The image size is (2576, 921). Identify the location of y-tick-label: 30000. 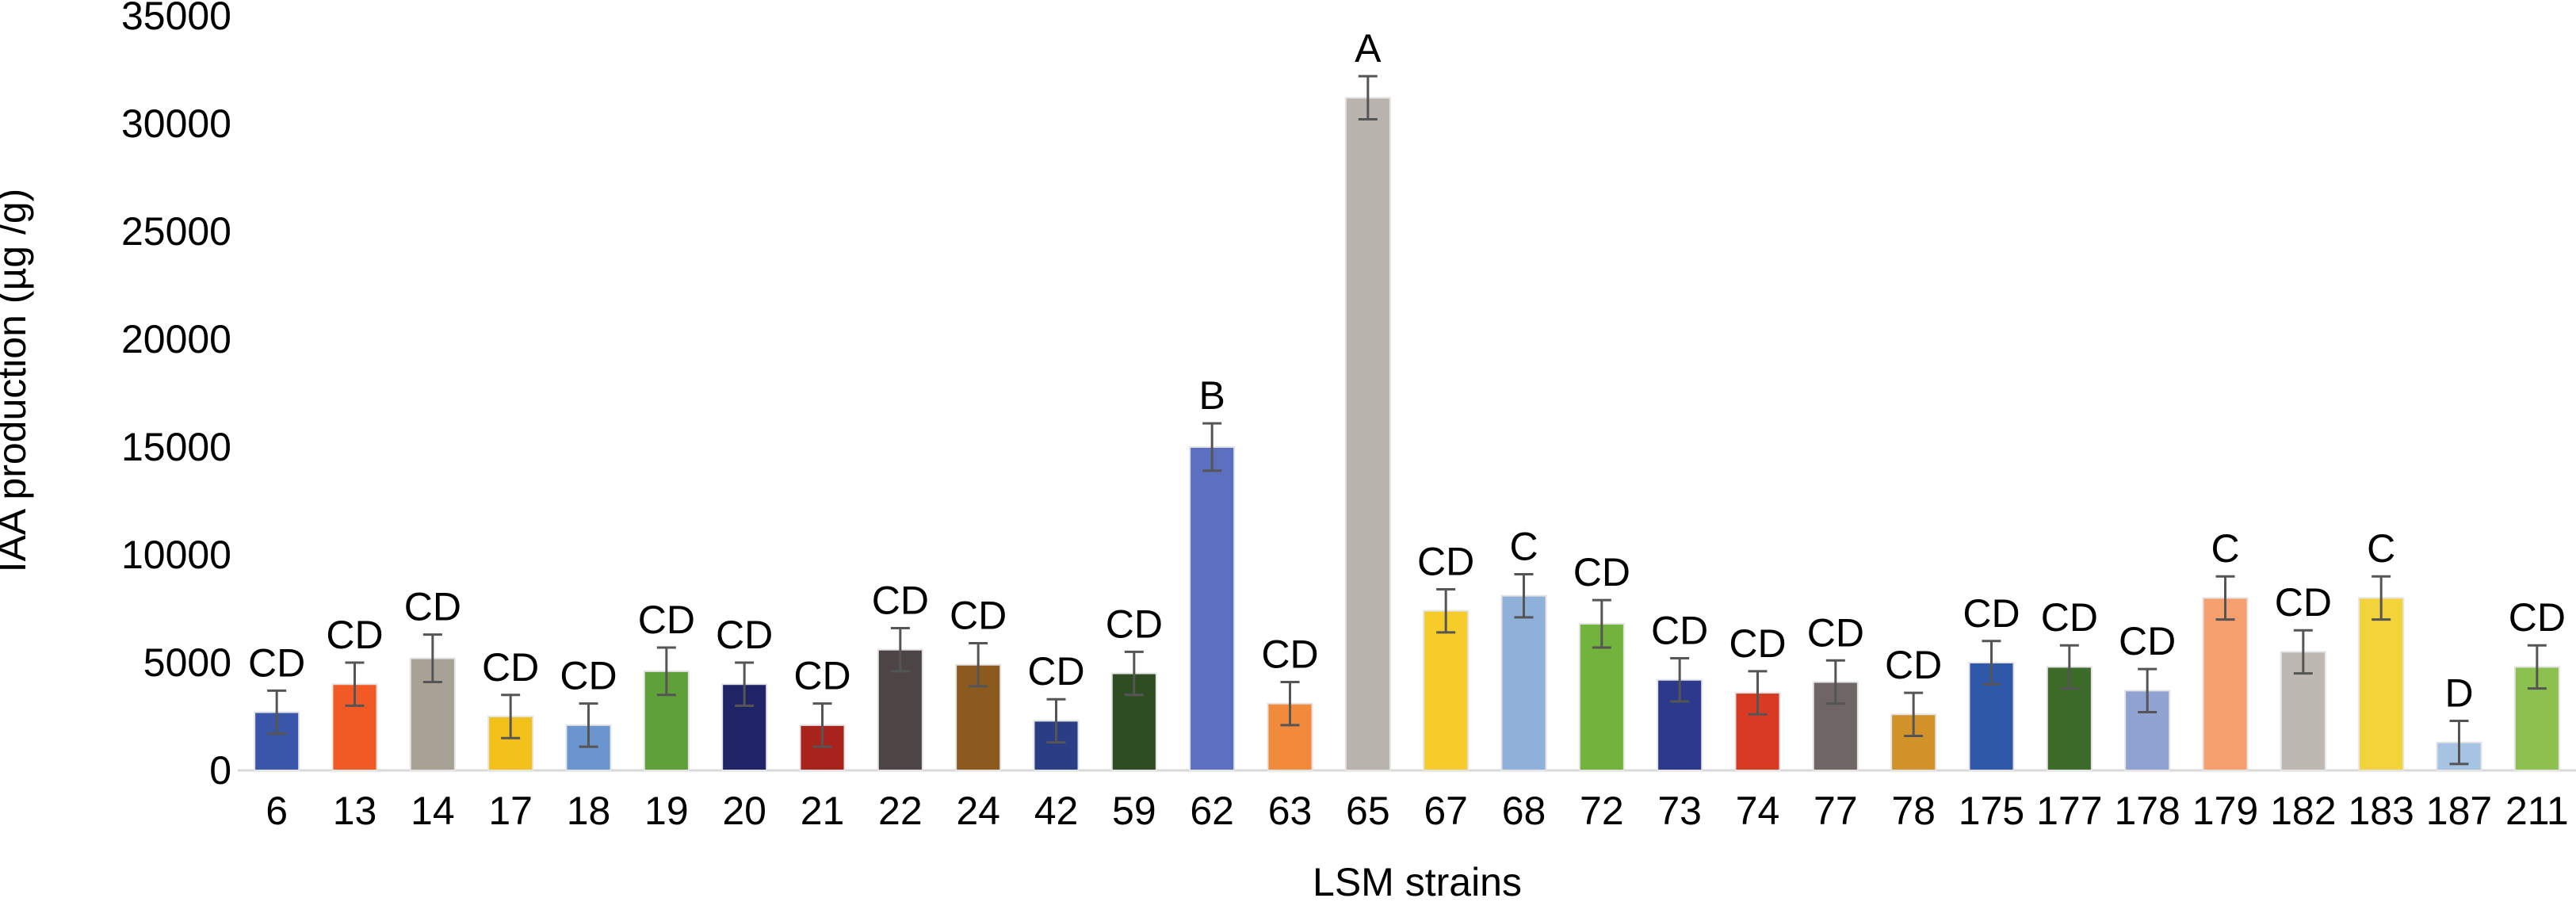
(176, 123).